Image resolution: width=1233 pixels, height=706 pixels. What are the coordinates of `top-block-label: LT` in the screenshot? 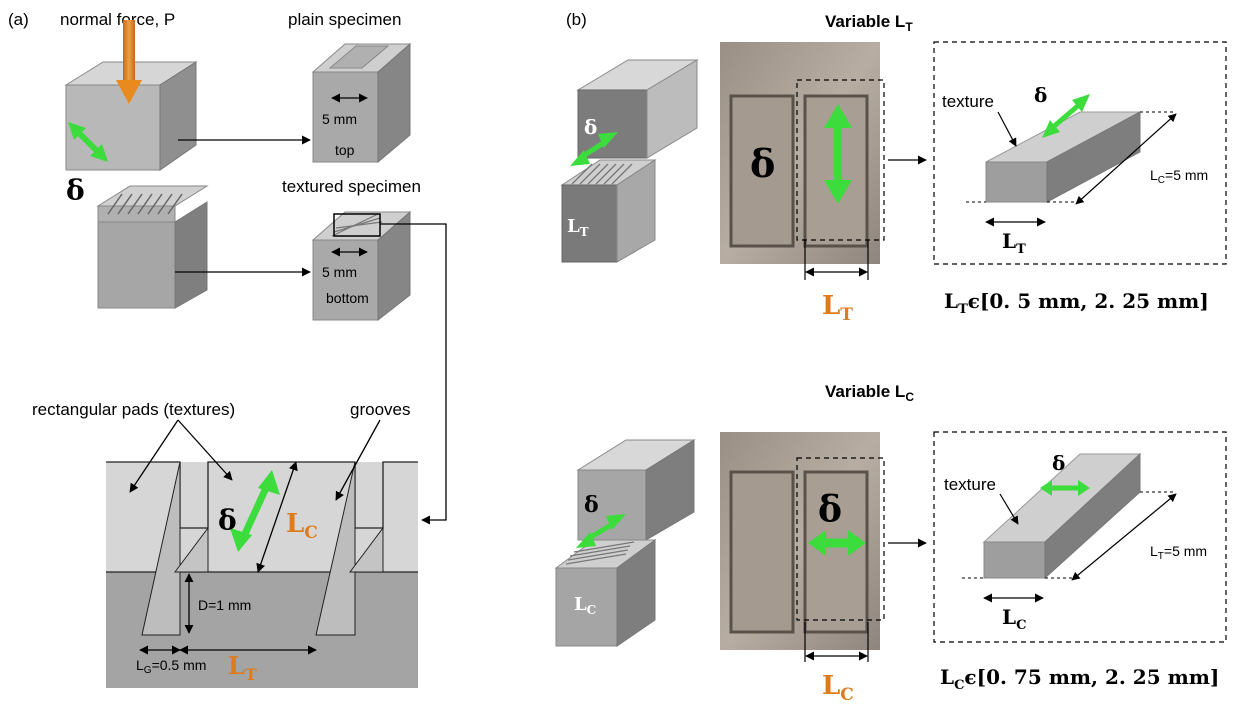 It's located at (578, 227).